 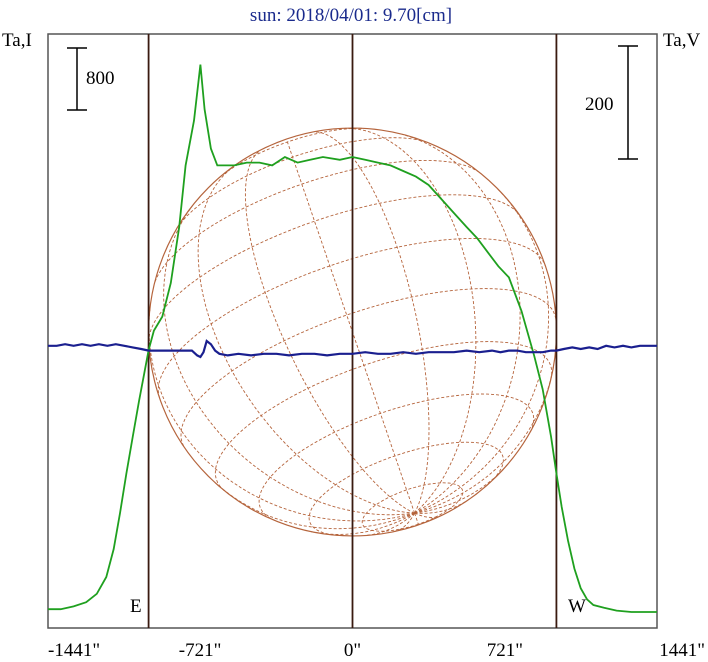 I want to click on x-axis-ticks: -1441" -721" 0" 721" 1441", so click(x=376, y=650).